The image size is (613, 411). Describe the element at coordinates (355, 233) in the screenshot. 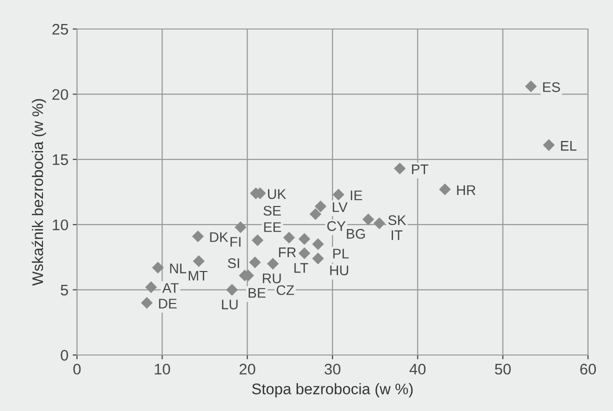

I see `annotation: BG` at that location.